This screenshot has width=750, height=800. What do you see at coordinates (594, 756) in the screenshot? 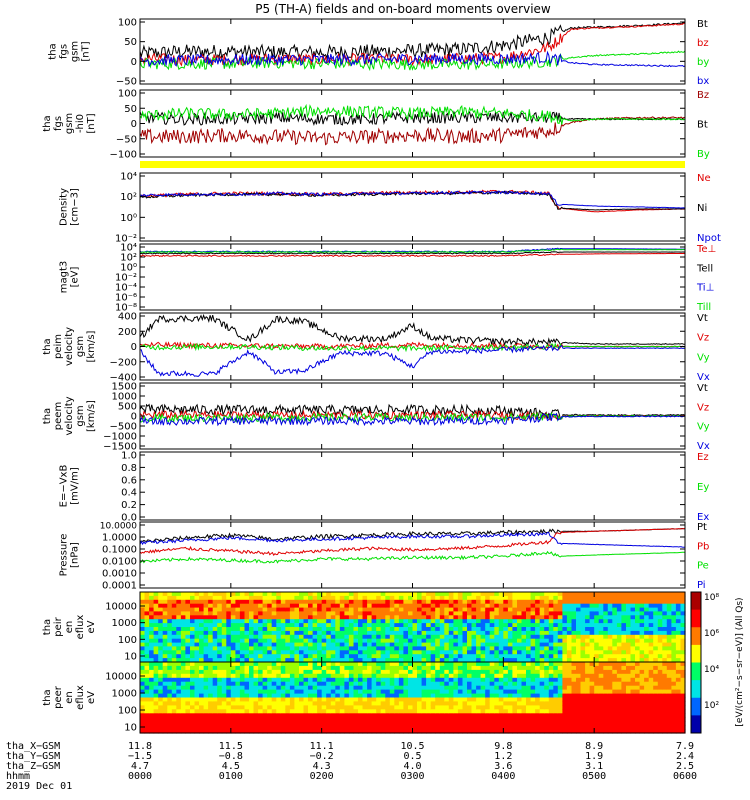
I see `time-axis-y-gsm: 1.9` at bounding box center [594, 756].